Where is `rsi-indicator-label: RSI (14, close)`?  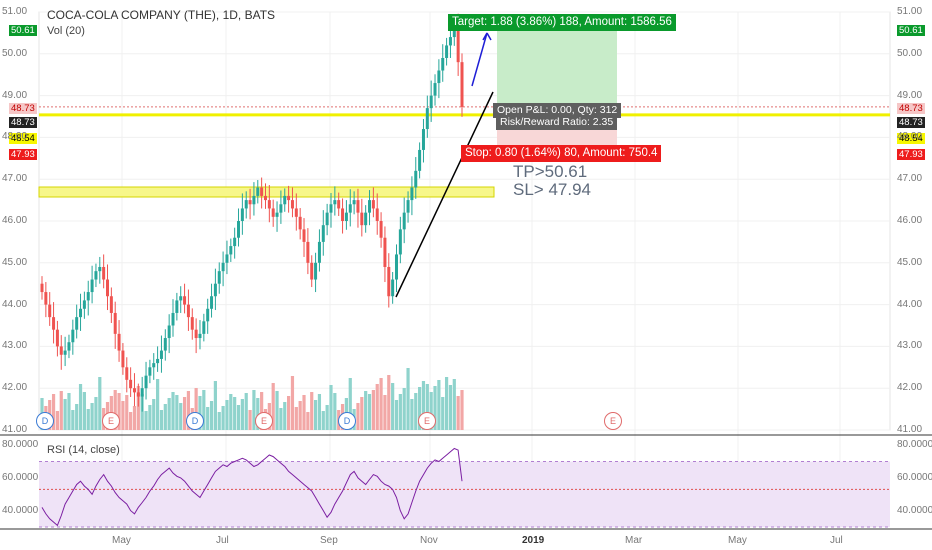
rsi-indicator-label: RSI (14, close) is located at coordinates (83, 450).